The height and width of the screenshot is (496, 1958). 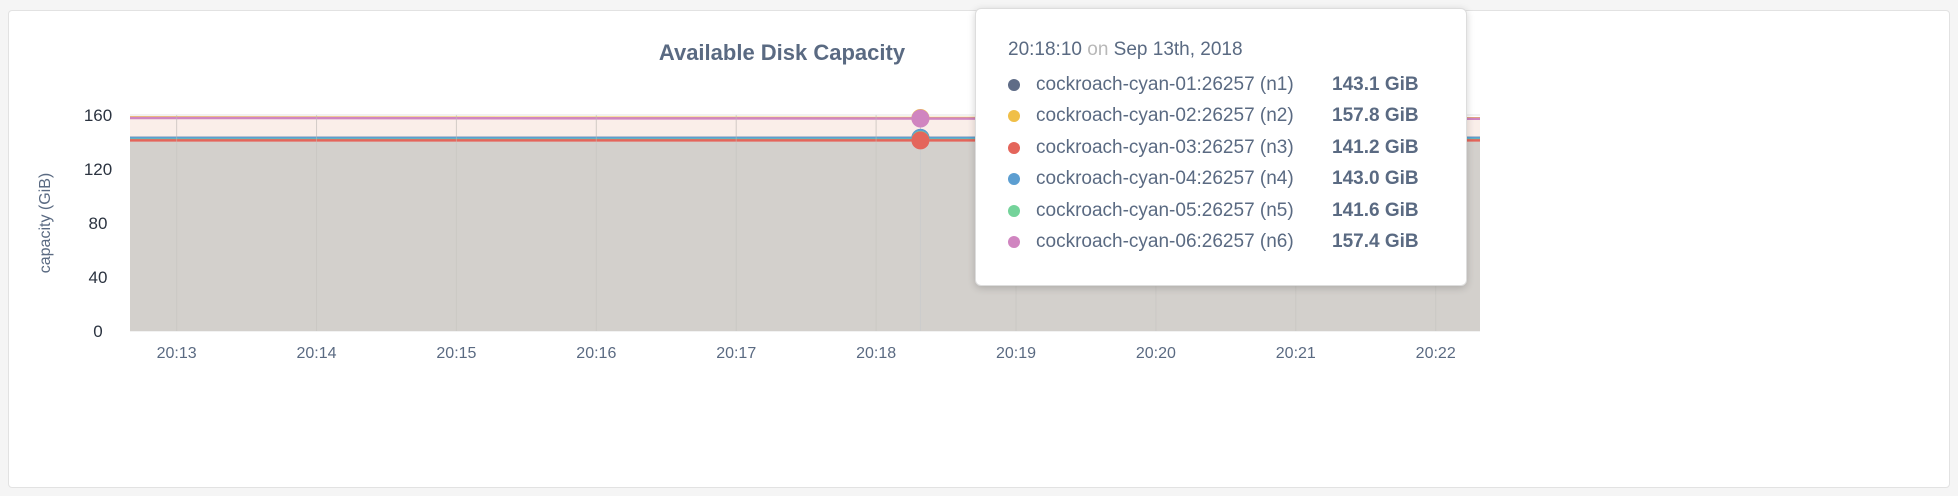 I want to click on y-tick-label: 80, so click(x=98, y=223).